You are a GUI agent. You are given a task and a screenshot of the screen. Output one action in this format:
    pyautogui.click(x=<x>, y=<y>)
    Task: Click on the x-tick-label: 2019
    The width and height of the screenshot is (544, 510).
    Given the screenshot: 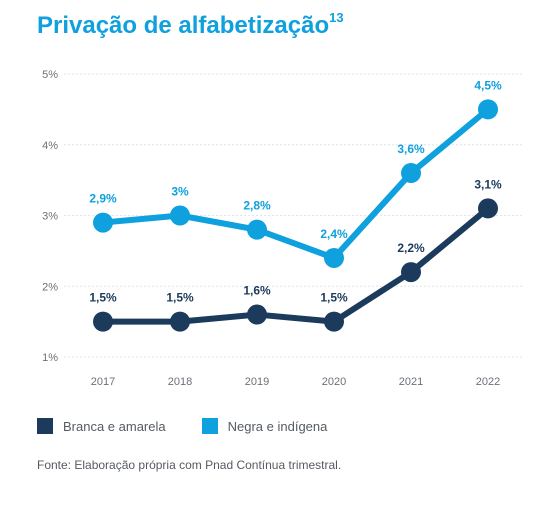 What is the action you would take?
    pyautogui.click(x=257, y=382)
    